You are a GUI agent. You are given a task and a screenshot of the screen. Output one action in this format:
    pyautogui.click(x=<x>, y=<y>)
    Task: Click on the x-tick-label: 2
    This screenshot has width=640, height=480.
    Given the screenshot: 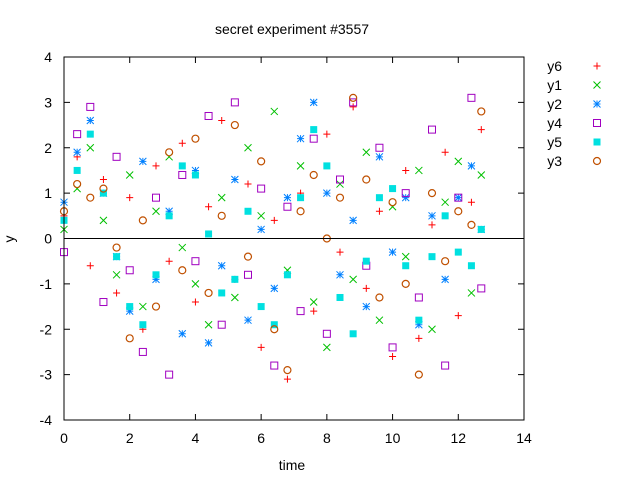 What is the action you would take?
    pyautogui.click(x=130, y=438)
    